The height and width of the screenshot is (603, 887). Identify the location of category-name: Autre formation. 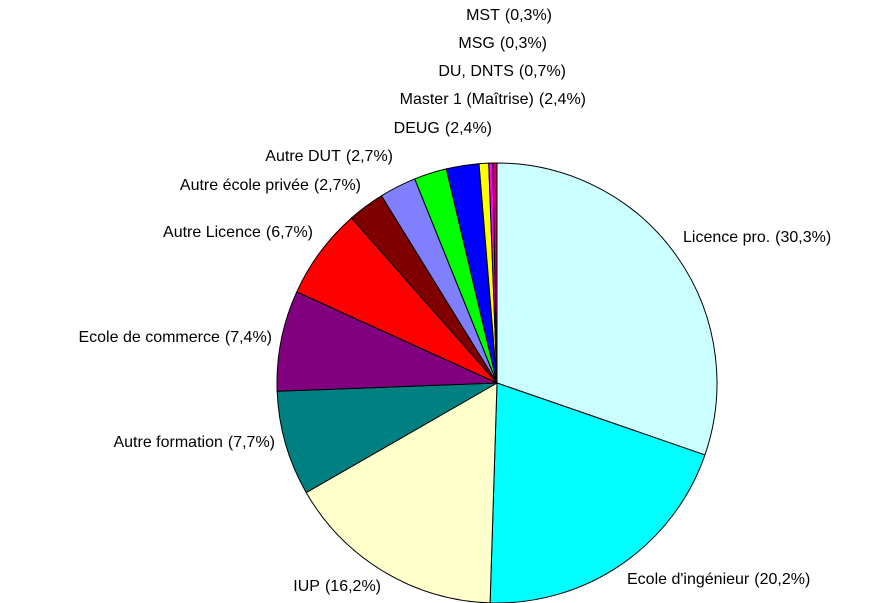
(167, 442).